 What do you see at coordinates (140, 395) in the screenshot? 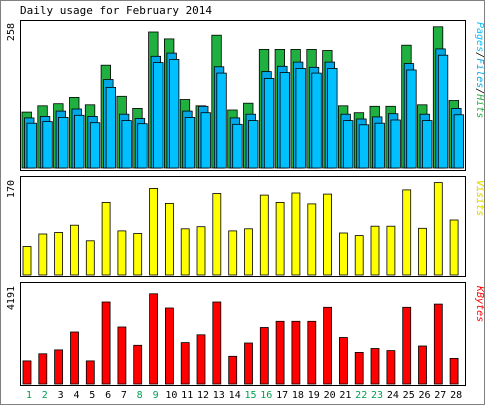
I see `day-label-8: 8` at bounding box center [140, 395].